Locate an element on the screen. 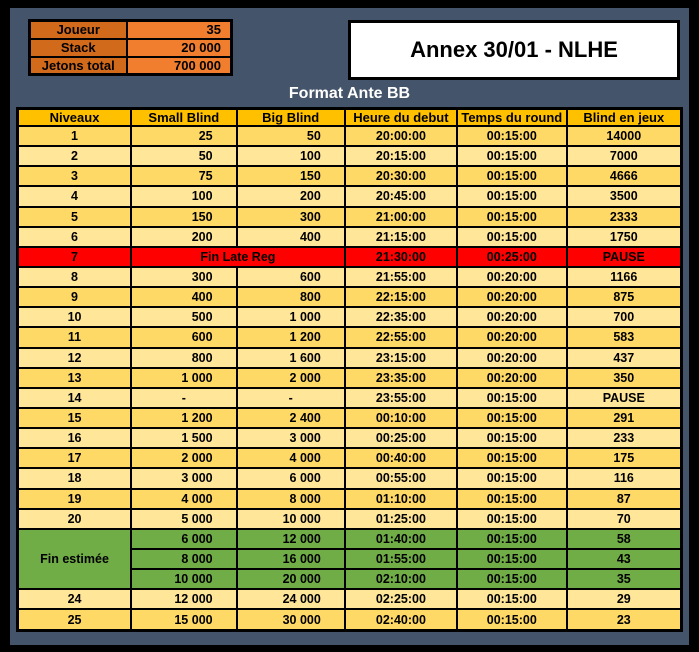  level-cell: 24 is located at coordinates (74, 599).